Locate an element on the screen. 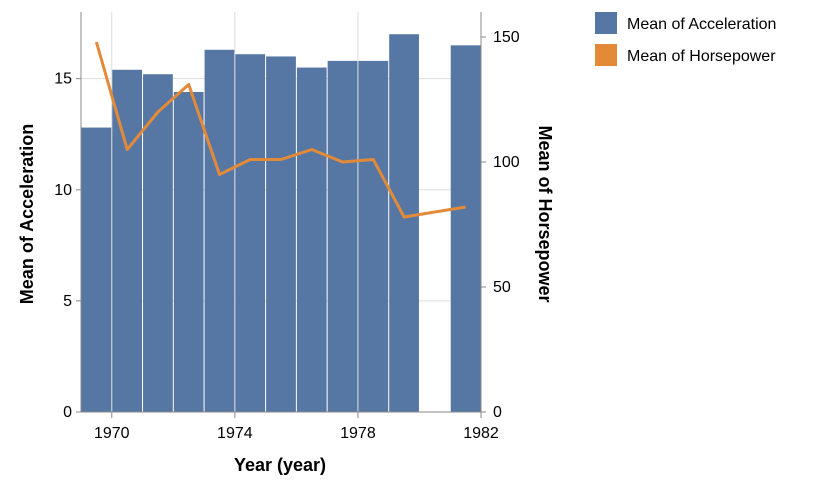 The image size is (830, 488). y-left-tick-label: 5 is located at coordinates (67, 301).